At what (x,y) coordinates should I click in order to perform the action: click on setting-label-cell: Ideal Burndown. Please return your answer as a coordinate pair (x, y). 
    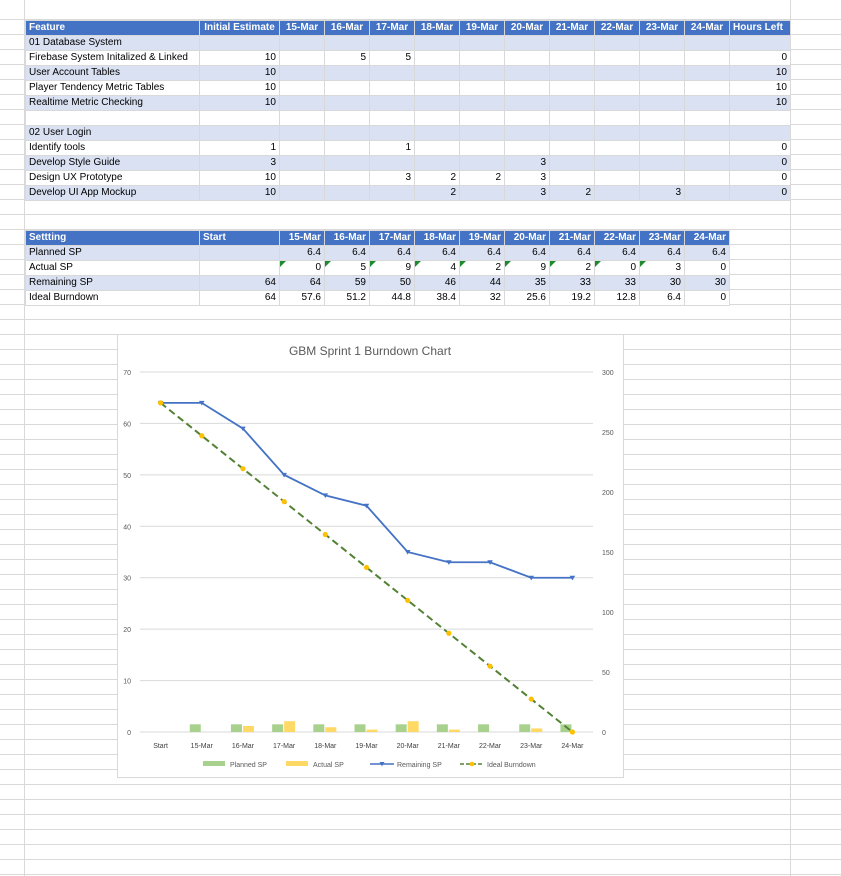
    Looking at the image, I should click on (112, 298).